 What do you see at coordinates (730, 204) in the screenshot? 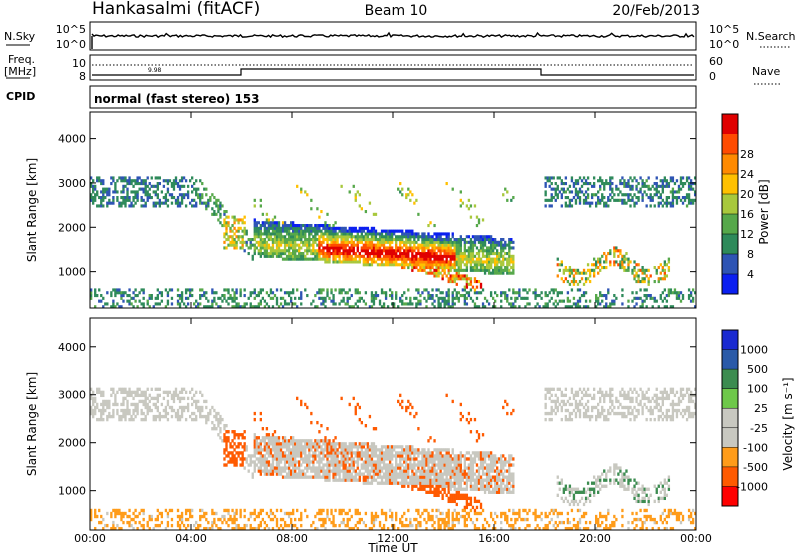
I see `power-colorbar-swatch` at bounding box center [730, 204].